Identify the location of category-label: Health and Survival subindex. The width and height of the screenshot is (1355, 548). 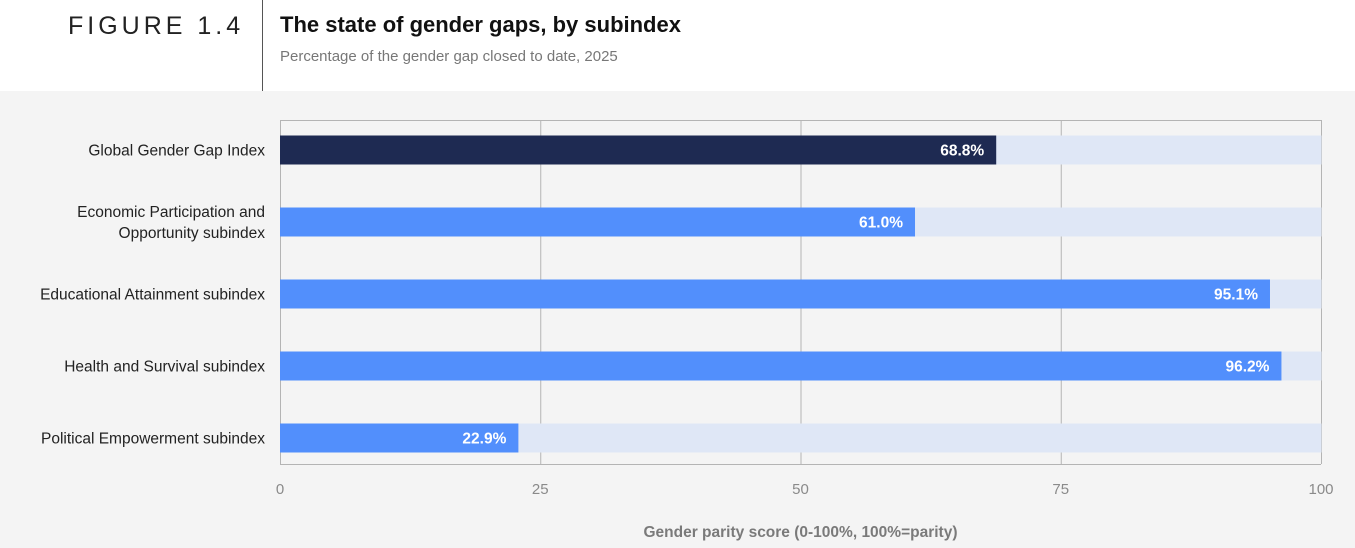
(164, 367).